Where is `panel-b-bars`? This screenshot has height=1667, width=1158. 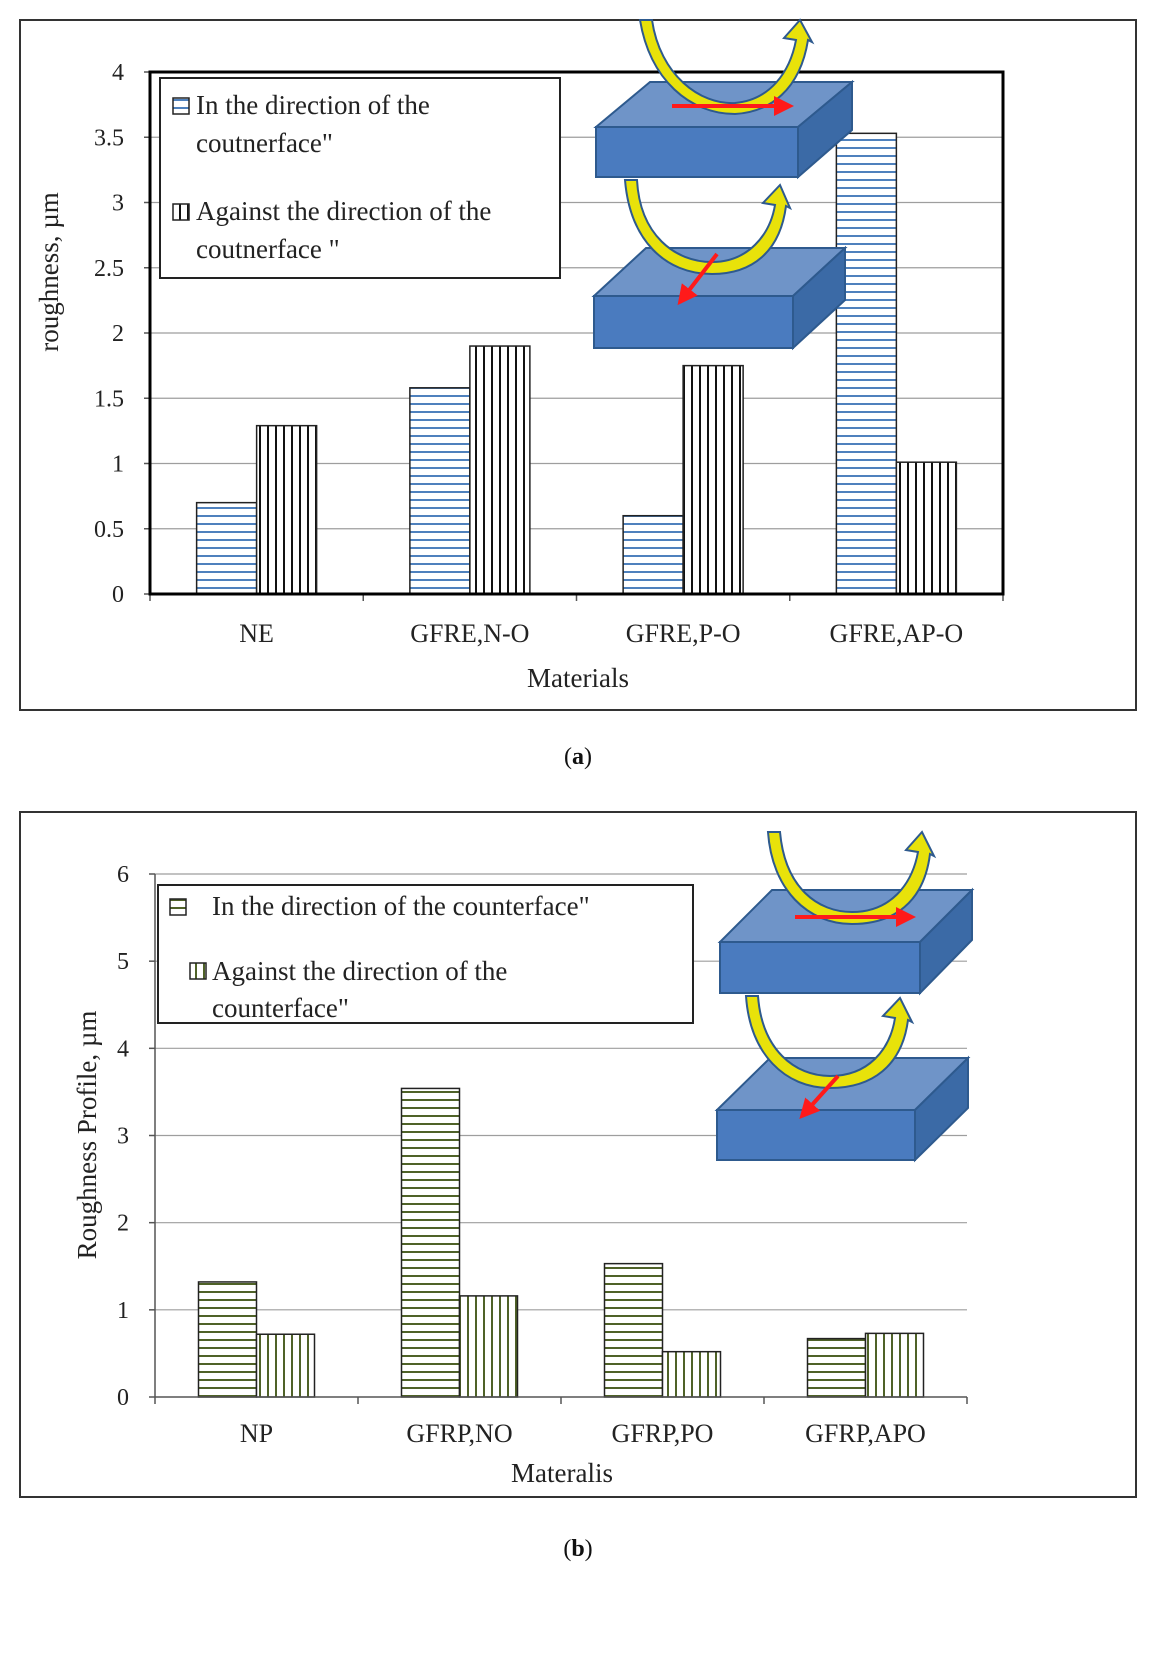 panel-b-bars is located at coordinates (561, 1242).